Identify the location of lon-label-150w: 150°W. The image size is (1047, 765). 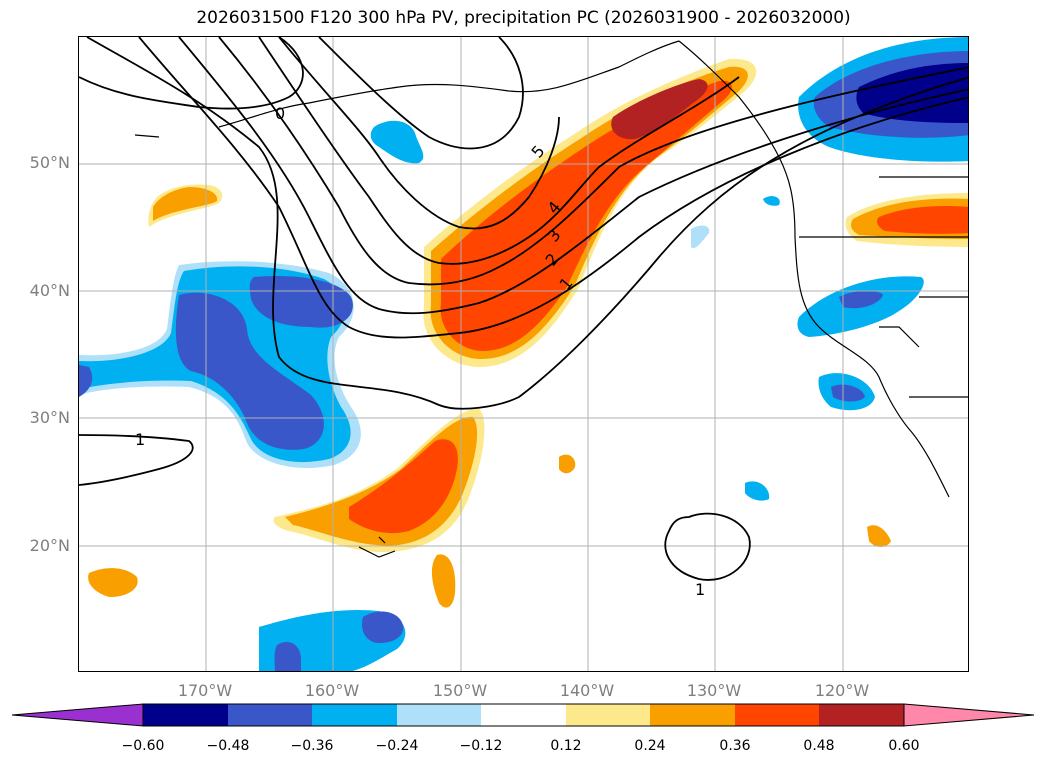
(460, 690).